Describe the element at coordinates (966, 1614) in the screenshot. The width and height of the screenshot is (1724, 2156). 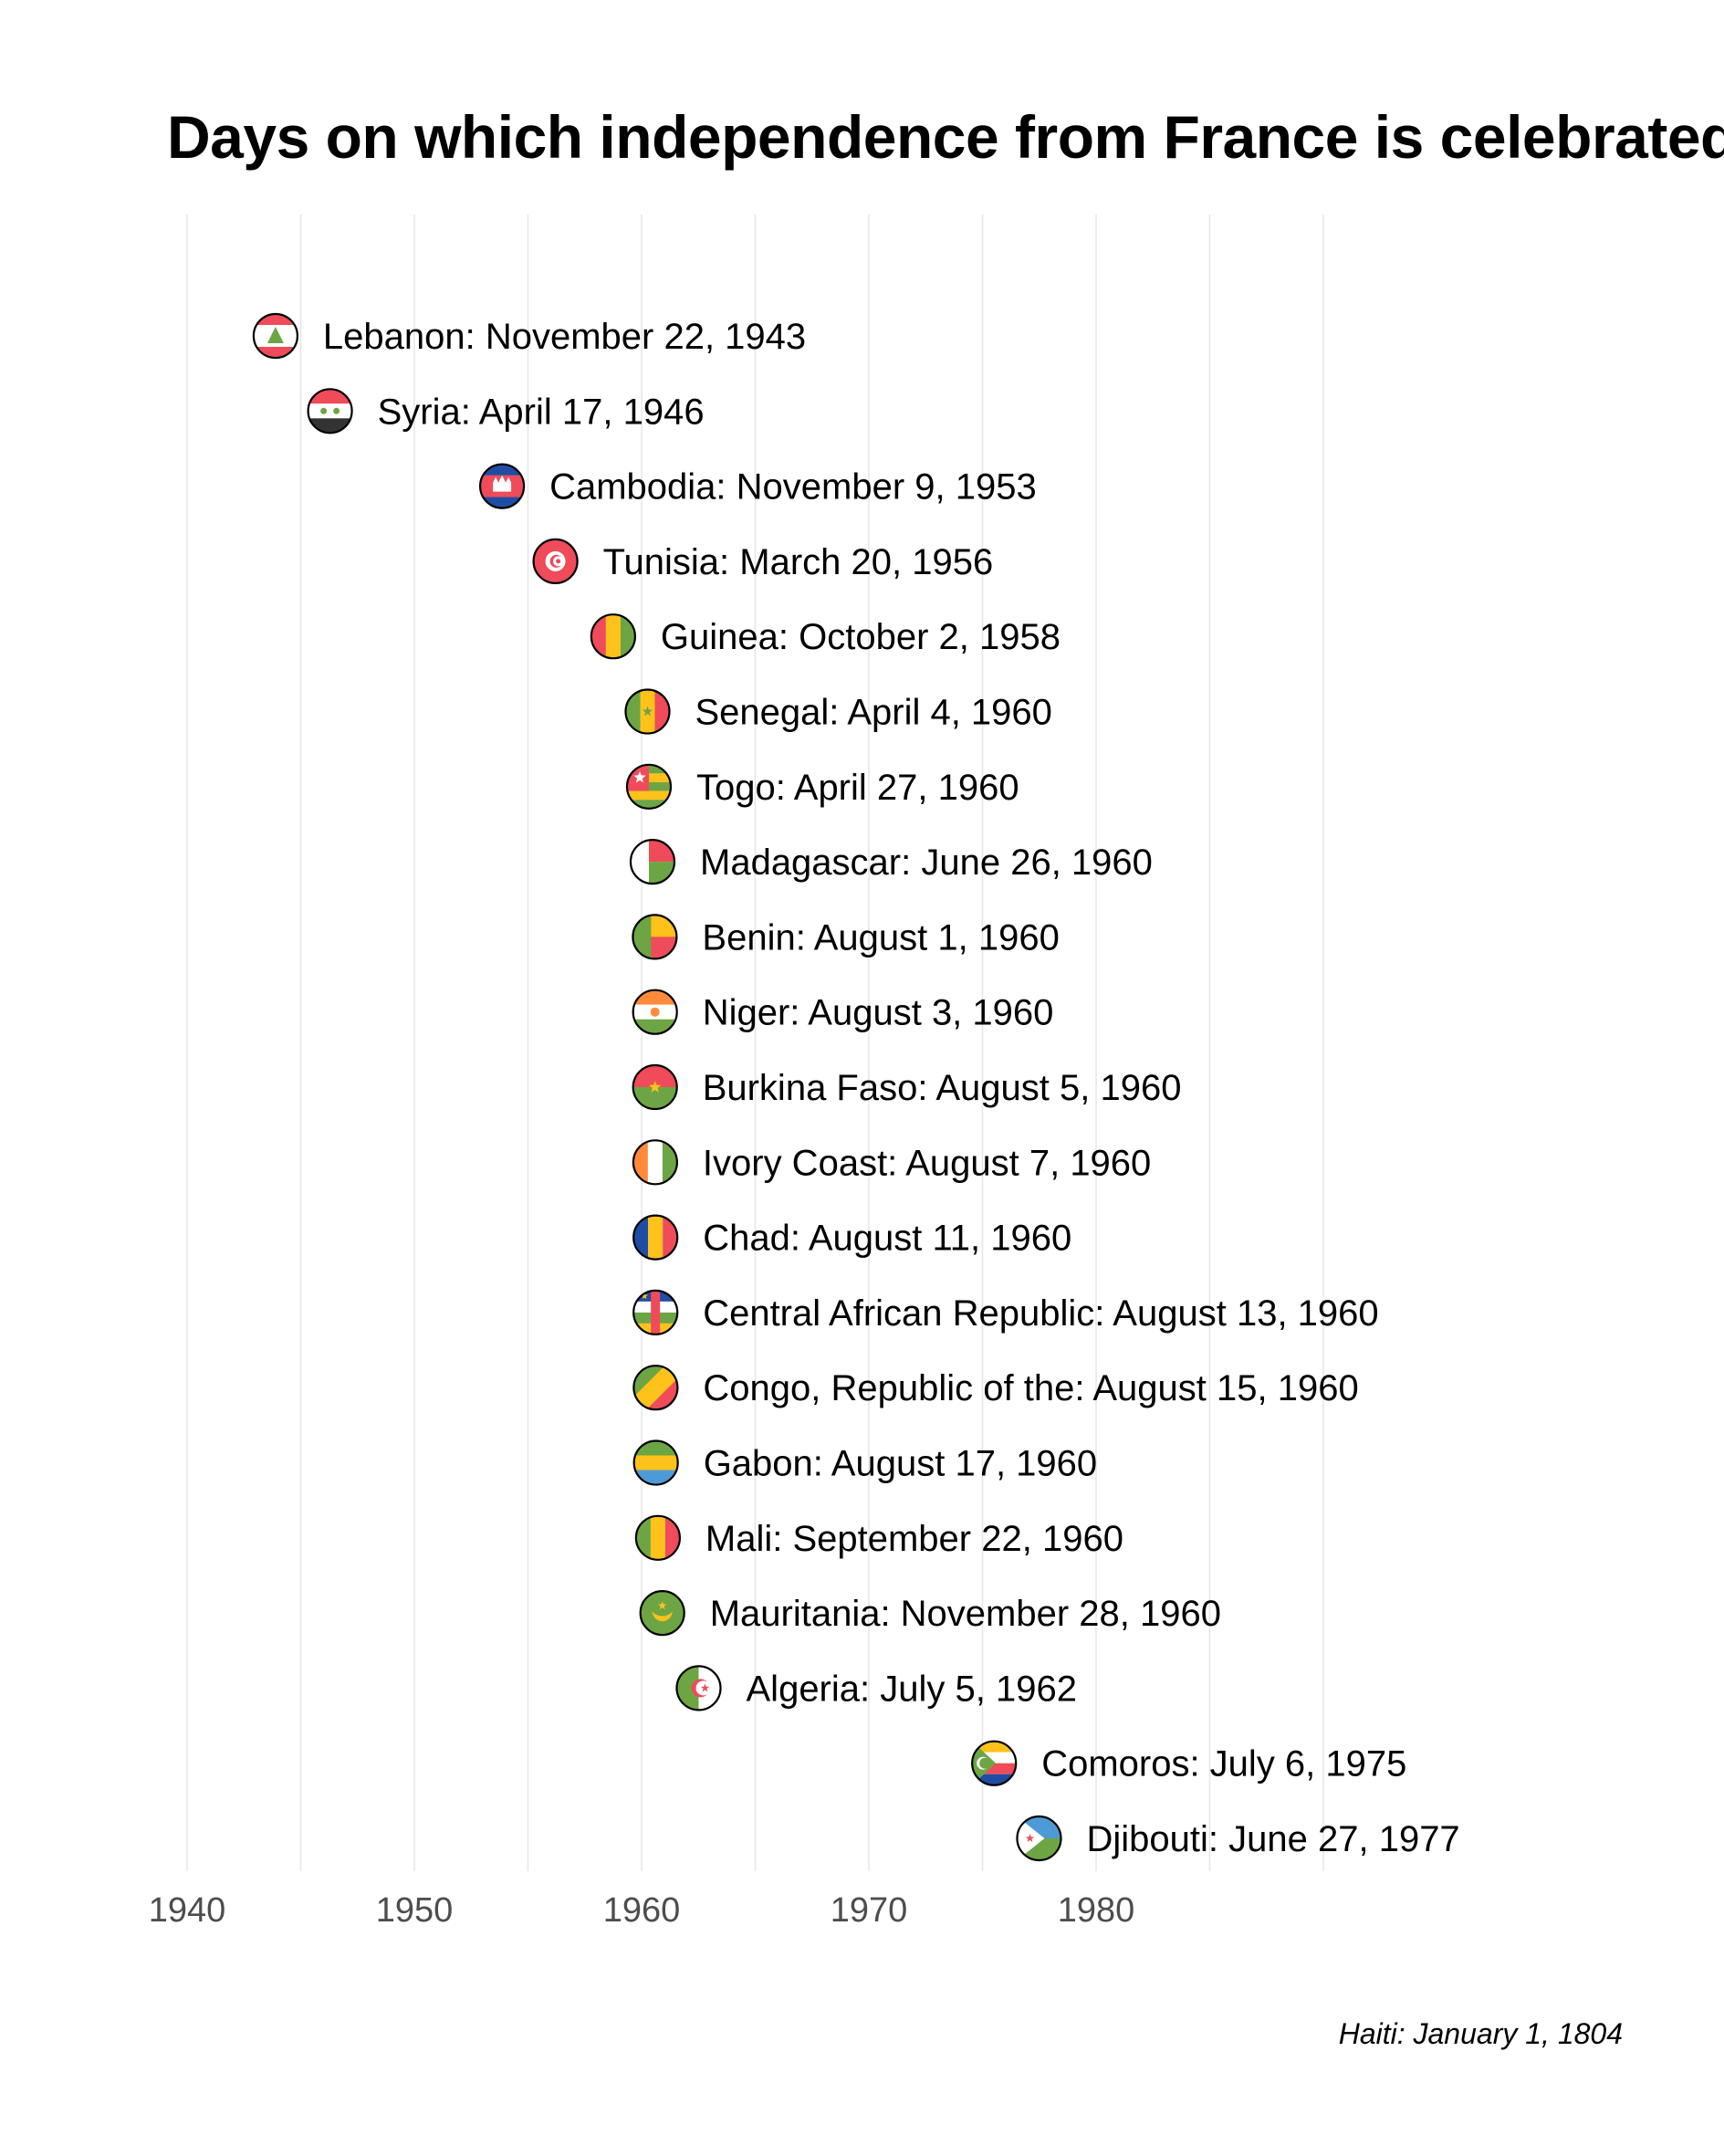
I see `point-label: Mauritania: November 28, 1960` at that location.